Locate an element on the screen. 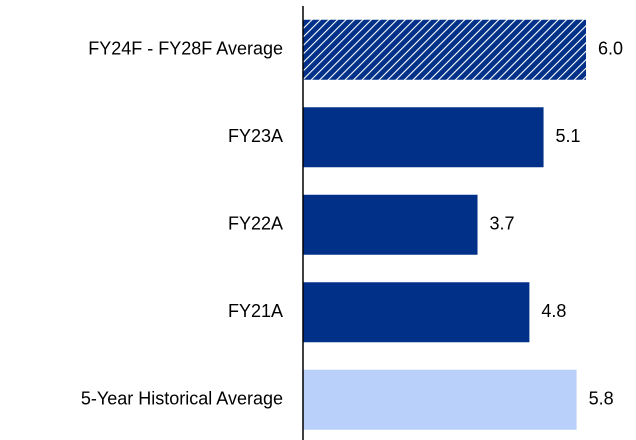 Image resolution: width=636 pixels, height=440 pixels. value-label: 6.0 is located at coordinates (610, 49).